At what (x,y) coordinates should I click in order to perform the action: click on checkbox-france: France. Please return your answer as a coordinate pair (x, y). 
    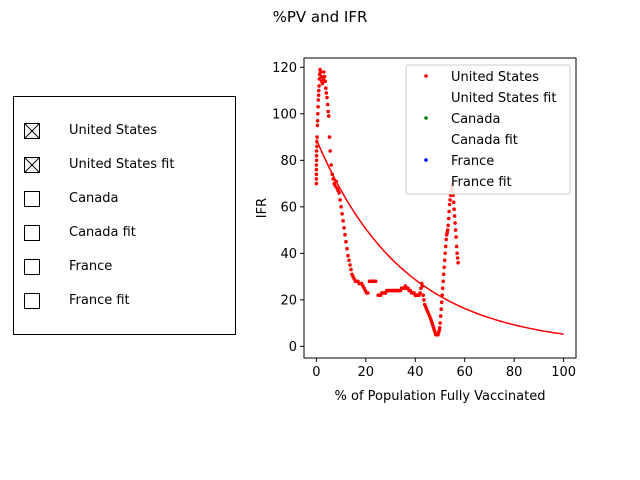
    Looking at the image, I should click on (124, 267).